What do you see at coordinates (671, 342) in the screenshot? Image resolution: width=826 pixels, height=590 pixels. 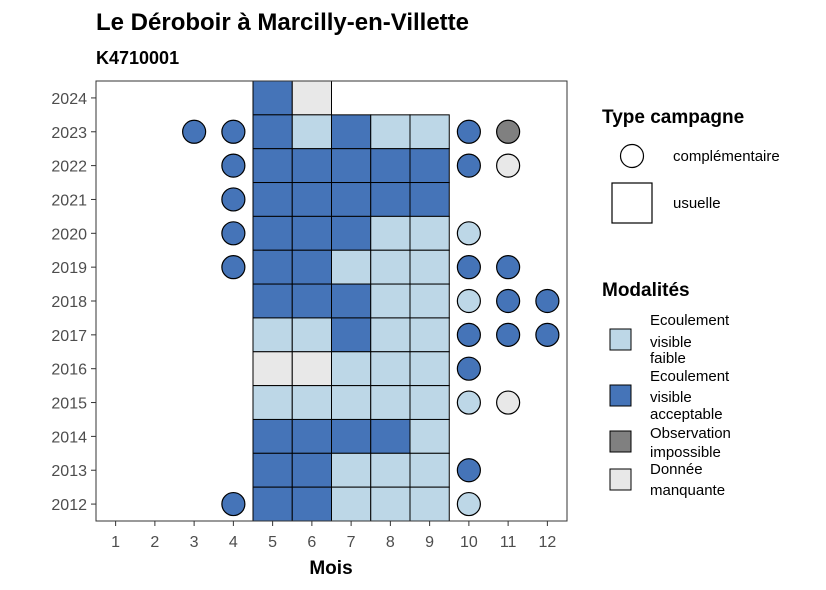 I see `legend-label-faible: visible` at bounding box center [671, 342].